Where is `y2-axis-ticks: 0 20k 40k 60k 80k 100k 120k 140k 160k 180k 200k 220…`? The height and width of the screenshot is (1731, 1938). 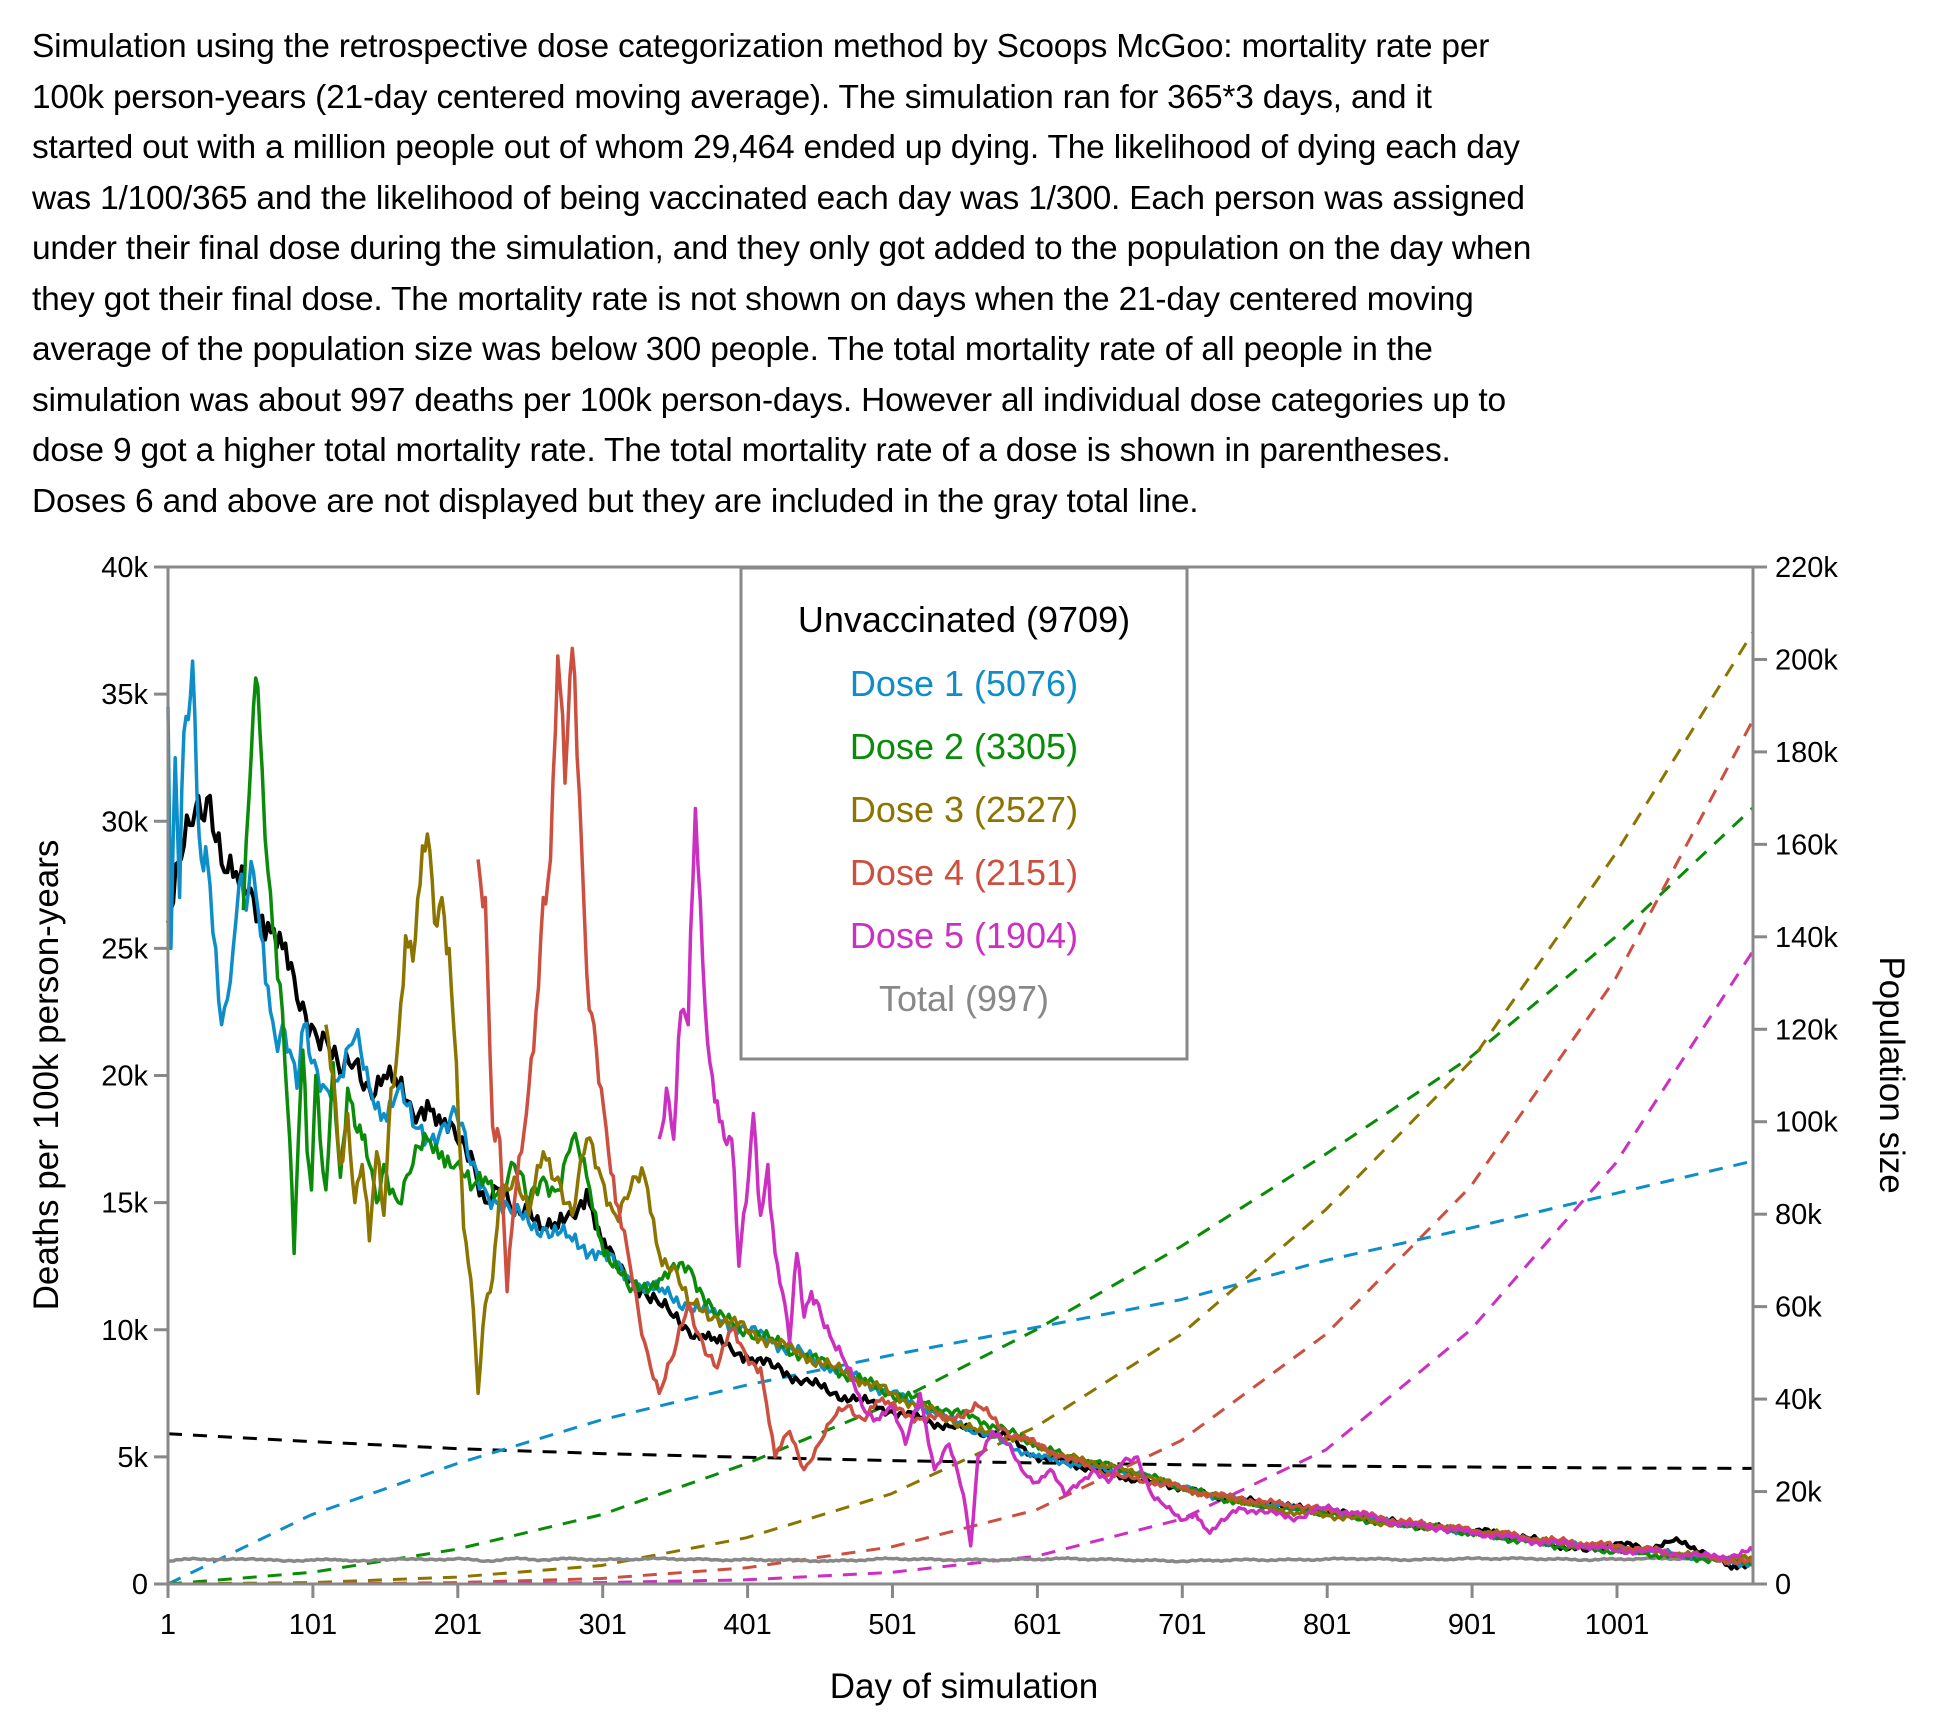
y2-axis-ticks: 0 20k 40k 60k 80k 100k 120k 140k 160k 180k 200k 220… is located at coordinates (1795, 1076).